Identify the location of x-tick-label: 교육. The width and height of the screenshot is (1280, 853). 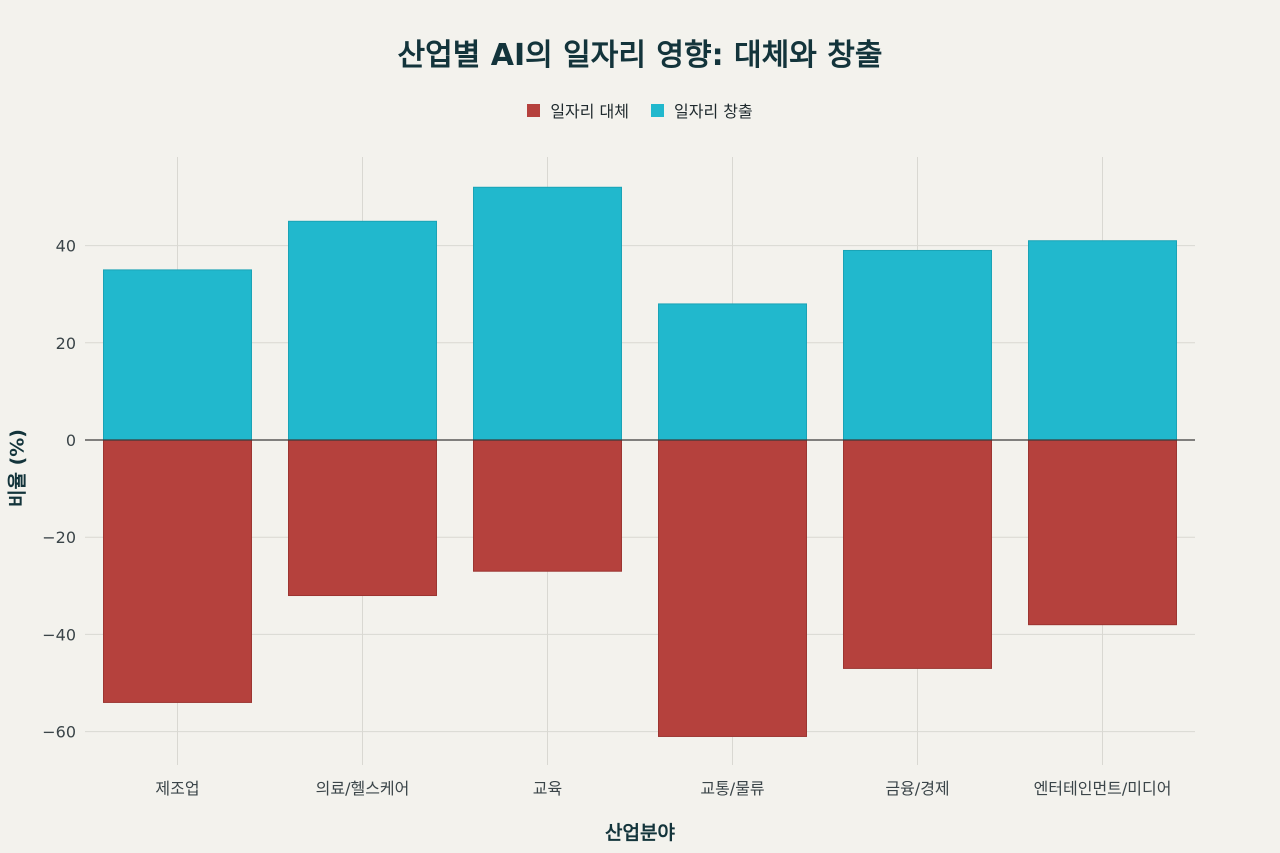
(547, 788).